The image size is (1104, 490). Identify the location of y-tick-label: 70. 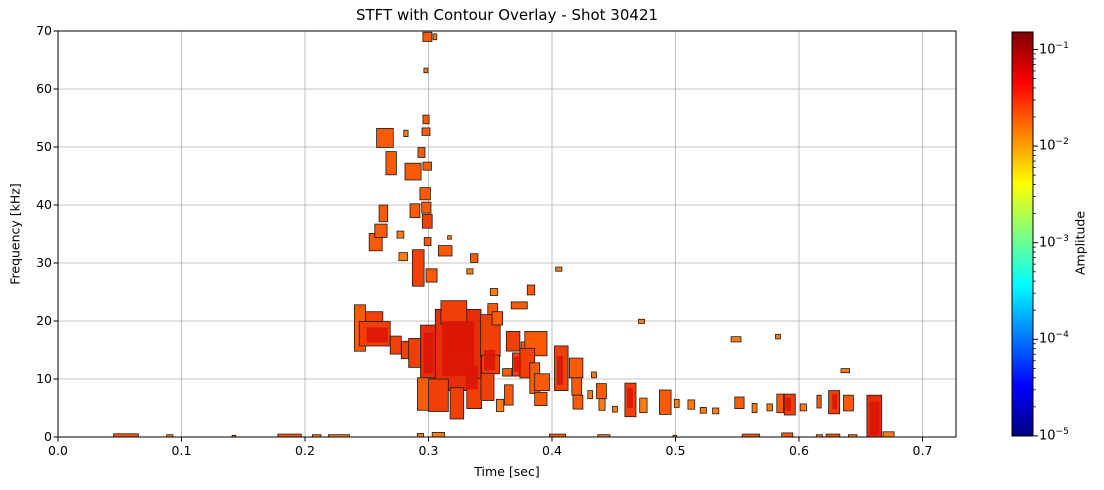
(44, 30).